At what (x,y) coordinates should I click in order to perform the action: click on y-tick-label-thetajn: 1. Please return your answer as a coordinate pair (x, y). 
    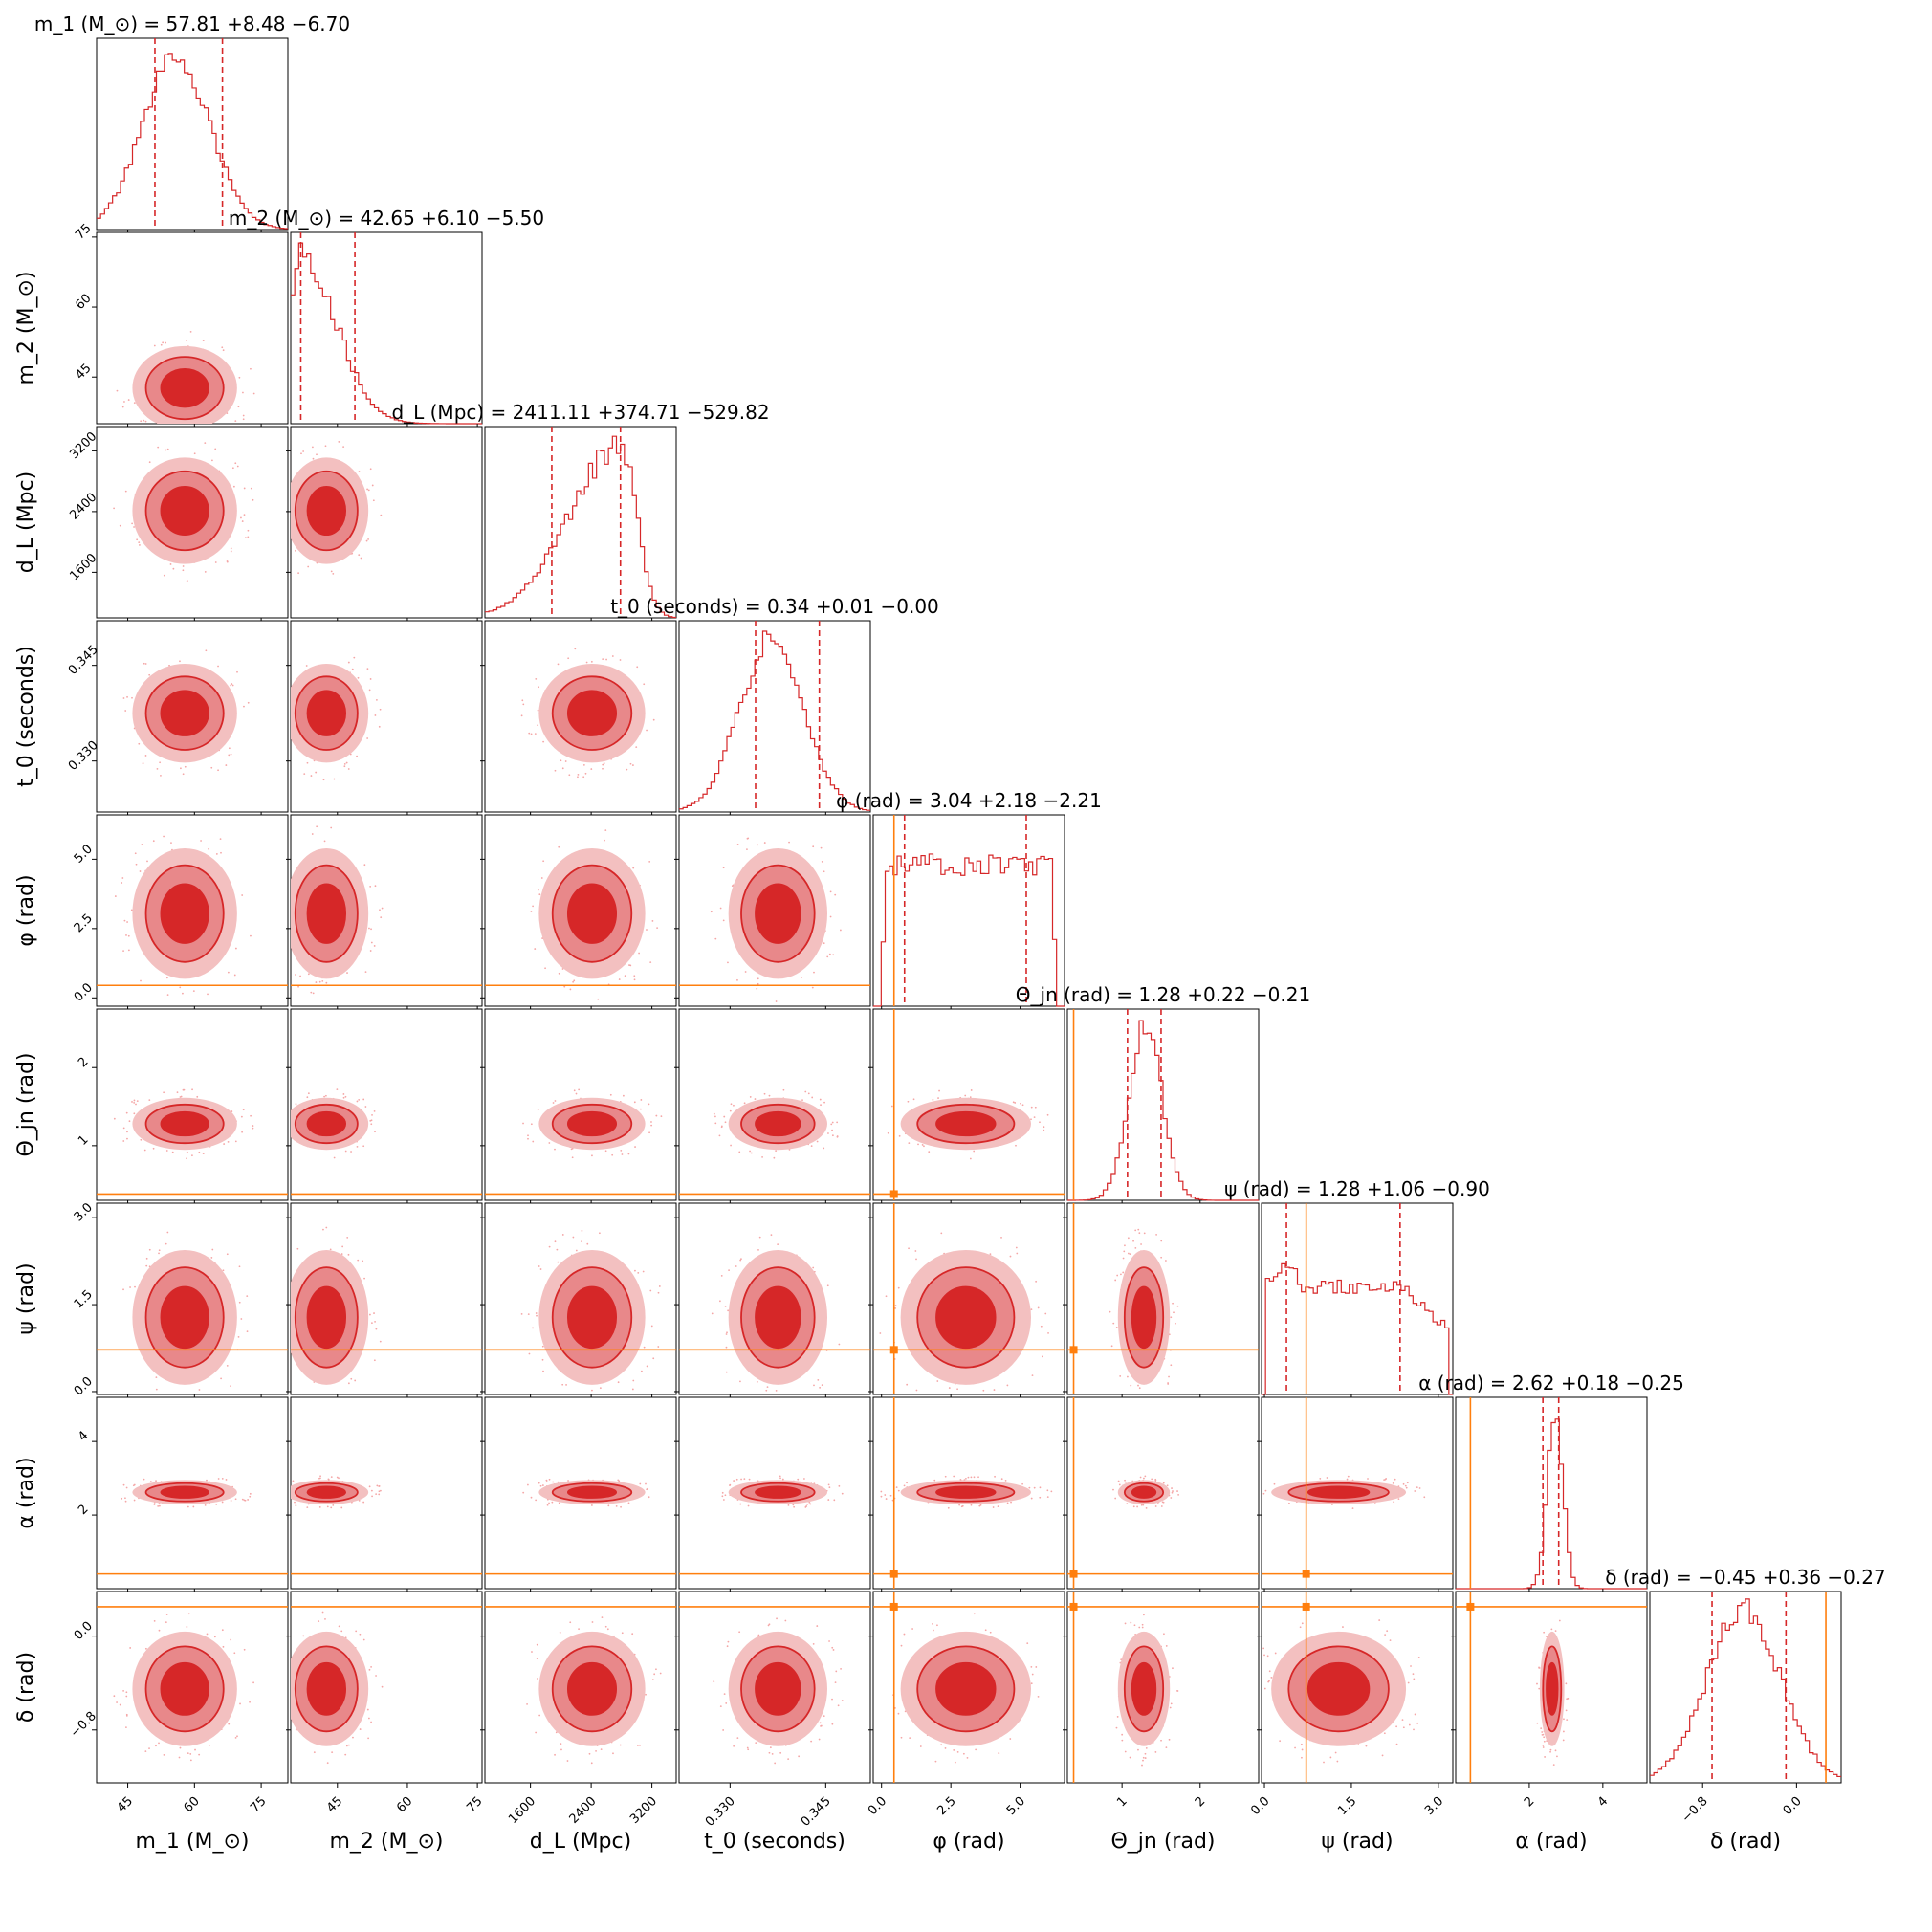
    Looking at the image, I should click on (83, 1140).